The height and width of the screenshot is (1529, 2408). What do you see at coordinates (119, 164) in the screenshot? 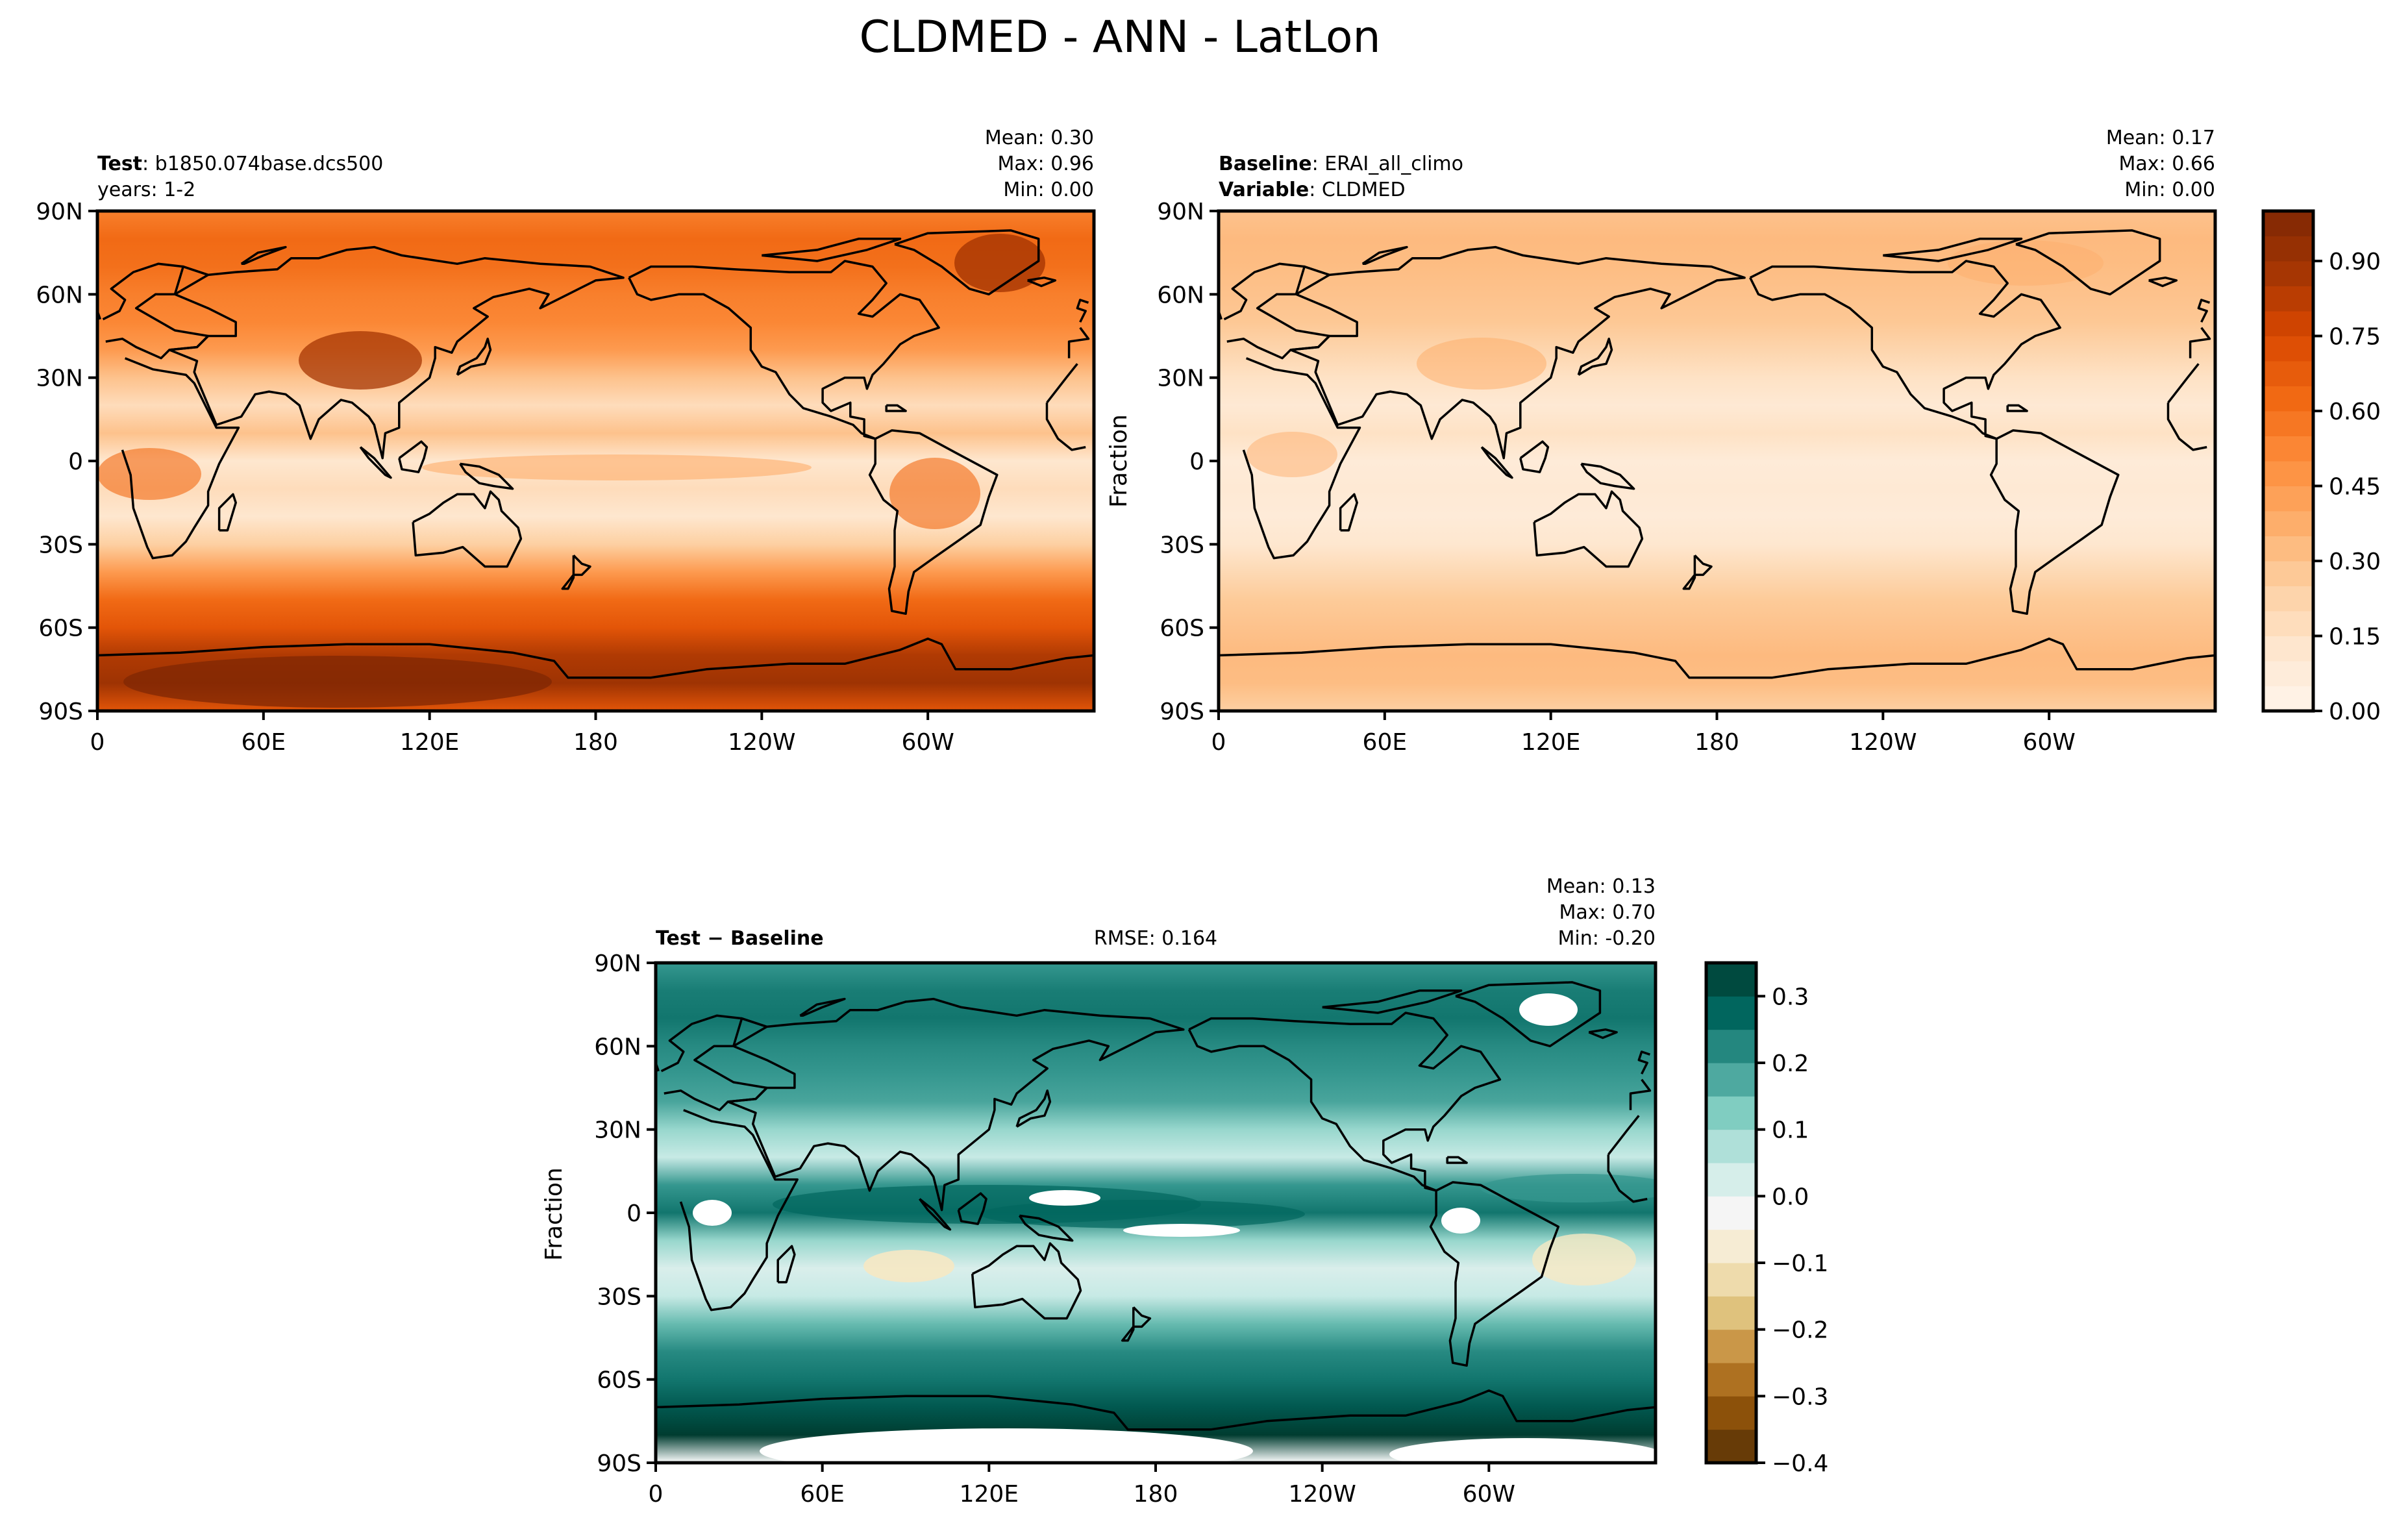
I see `test-title-bold: Test` at bounding box center [119, 164].